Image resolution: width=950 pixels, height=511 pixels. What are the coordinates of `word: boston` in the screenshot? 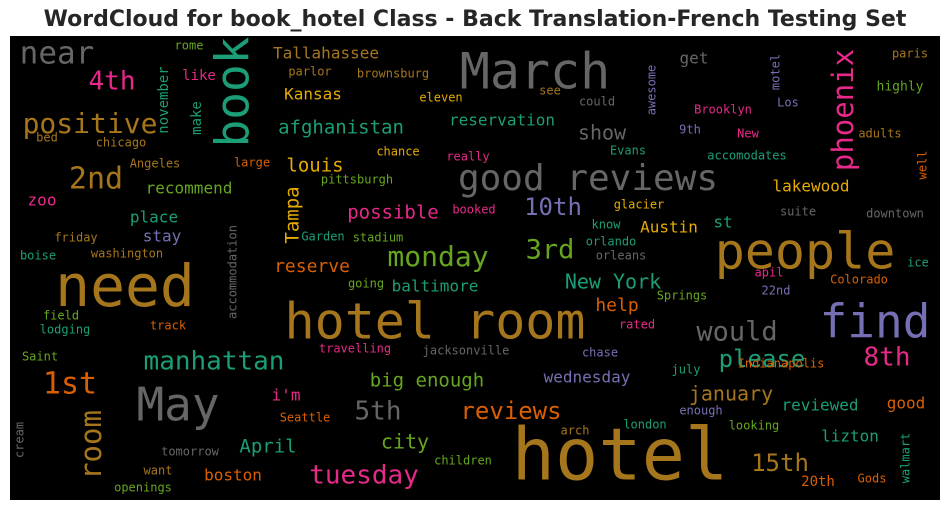 It's located at (233, 475).